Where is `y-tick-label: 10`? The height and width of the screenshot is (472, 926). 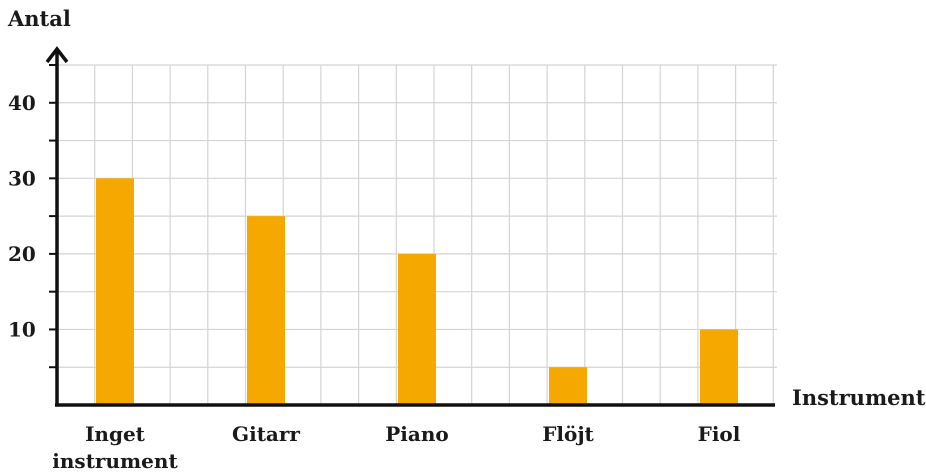
y-tick-label: 10 is located at coordinates (22, 329).